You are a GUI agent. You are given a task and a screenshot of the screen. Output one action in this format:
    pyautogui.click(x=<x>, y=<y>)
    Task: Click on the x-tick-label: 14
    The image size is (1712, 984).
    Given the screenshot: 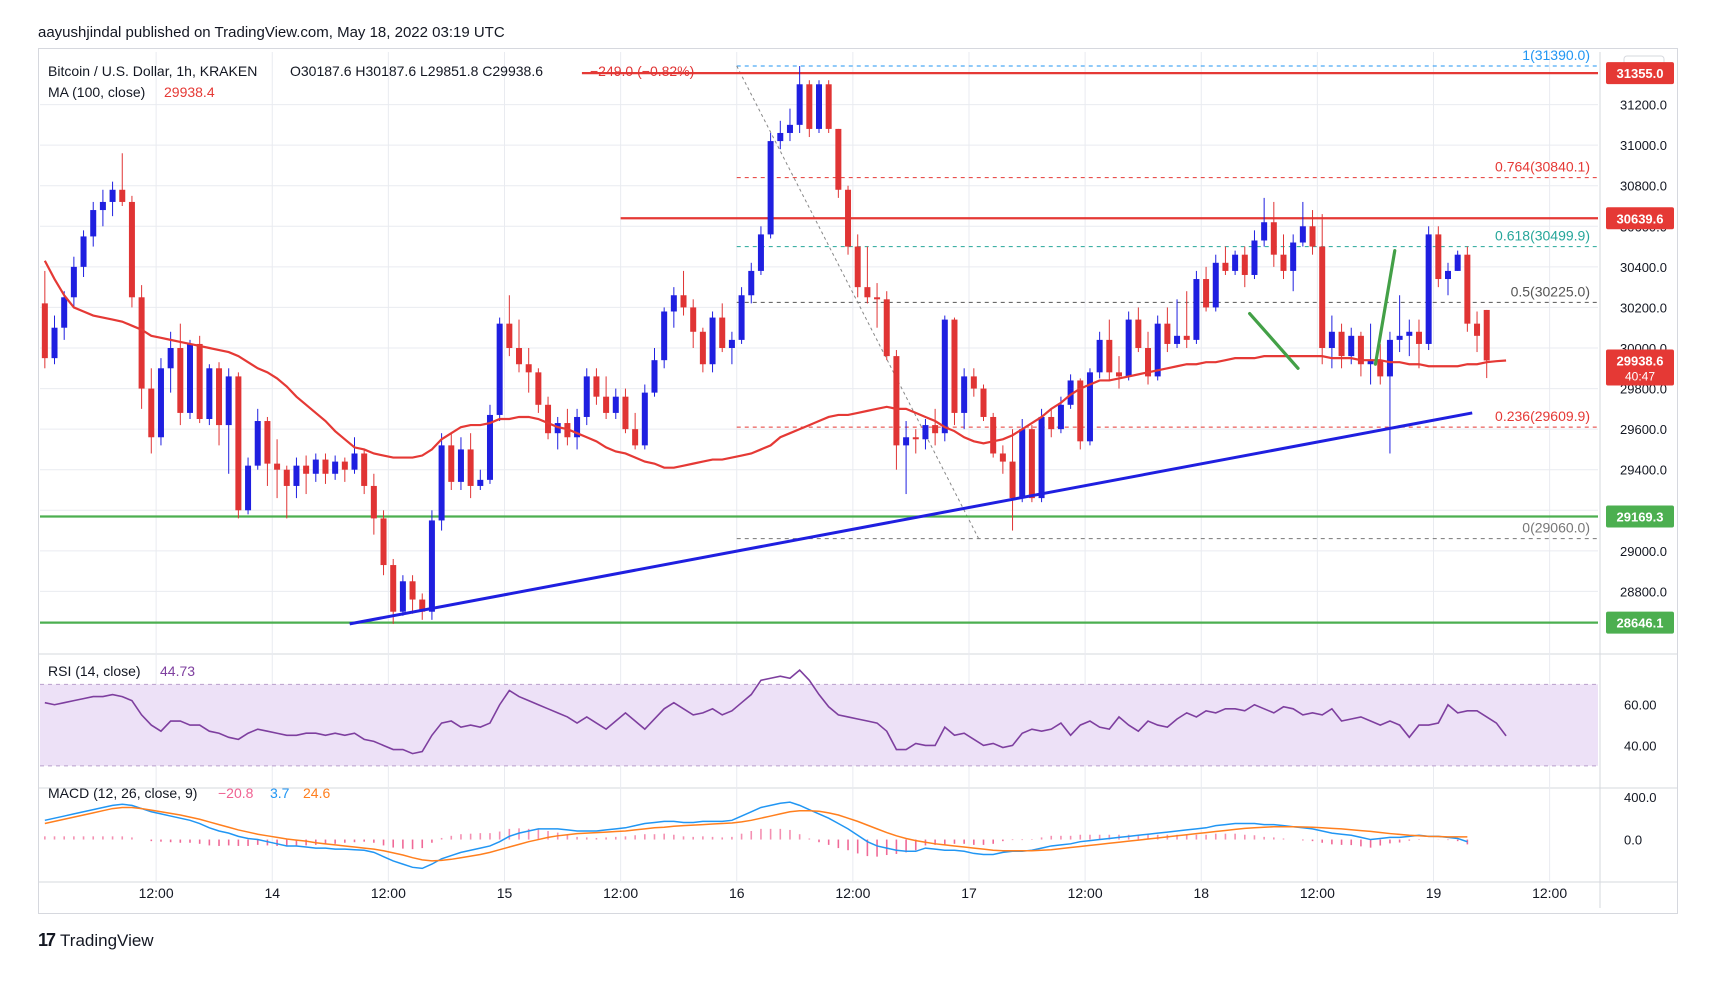 What is the action you would take?
    pyautogui.click(x=272, y=893)
    